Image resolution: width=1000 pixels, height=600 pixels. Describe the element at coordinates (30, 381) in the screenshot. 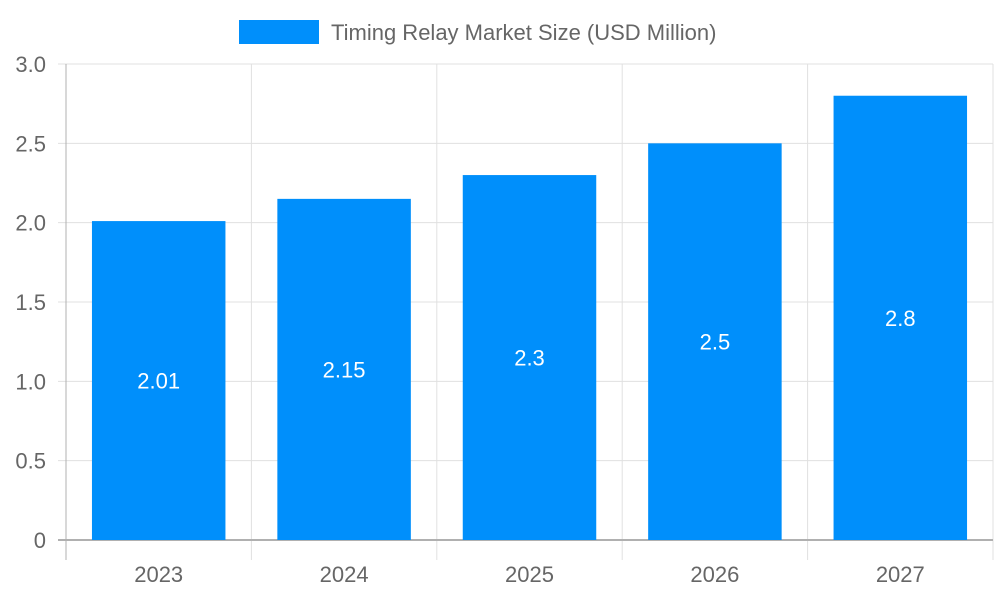

I see `y-tick-label: 1.0` at that location.